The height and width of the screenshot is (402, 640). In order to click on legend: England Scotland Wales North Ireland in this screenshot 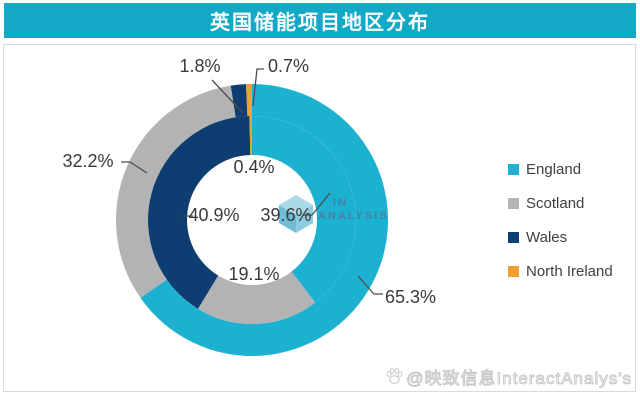, I will do `click(560, 225)`.